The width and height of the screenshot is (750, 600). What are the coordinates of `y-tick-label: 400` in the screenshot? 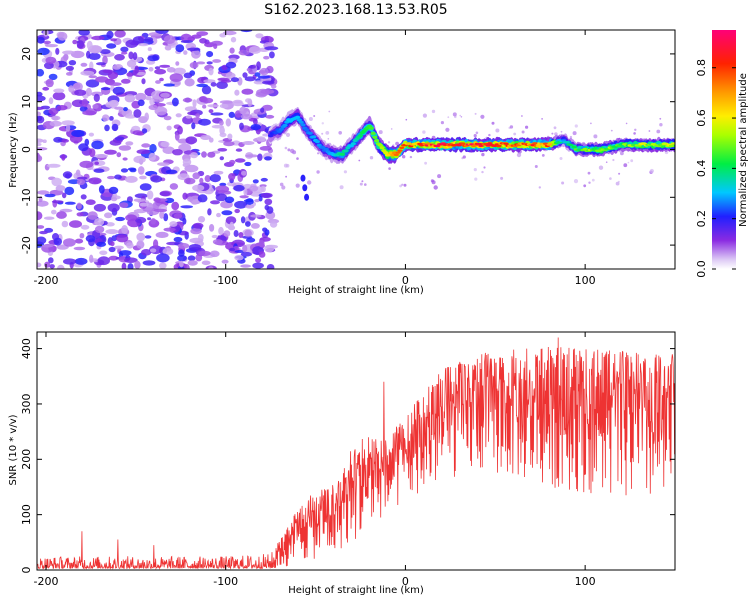 It's located at (26, 348).